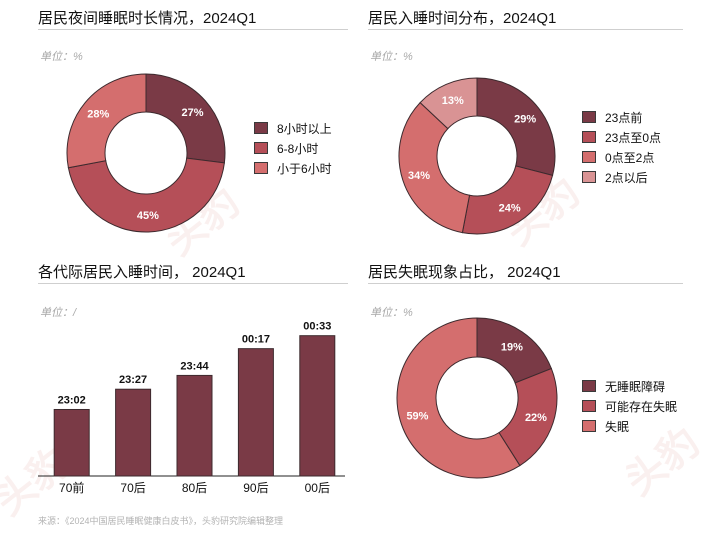 The width and height of the screenshot is (720, 533). What do you see at coordinates (58, 313) in the screenshot?
I see `unit-label: 单位：/` at bounding box center [58, 313].